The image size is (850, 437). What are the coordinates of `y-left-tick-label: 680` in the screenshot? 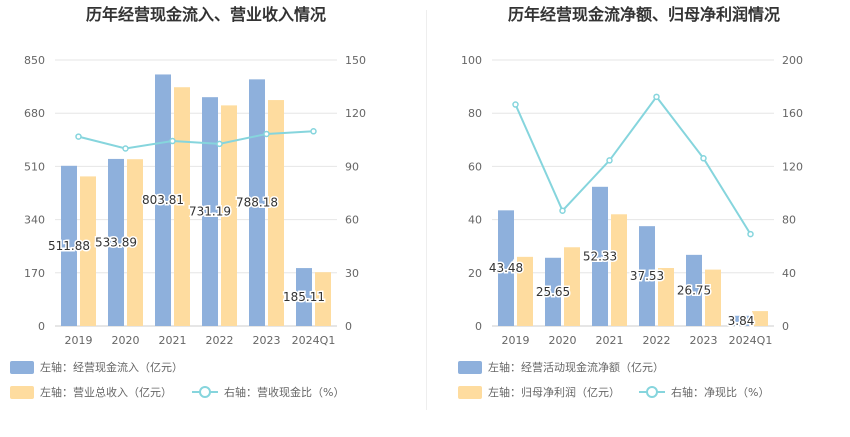 It's located at (34, 113).